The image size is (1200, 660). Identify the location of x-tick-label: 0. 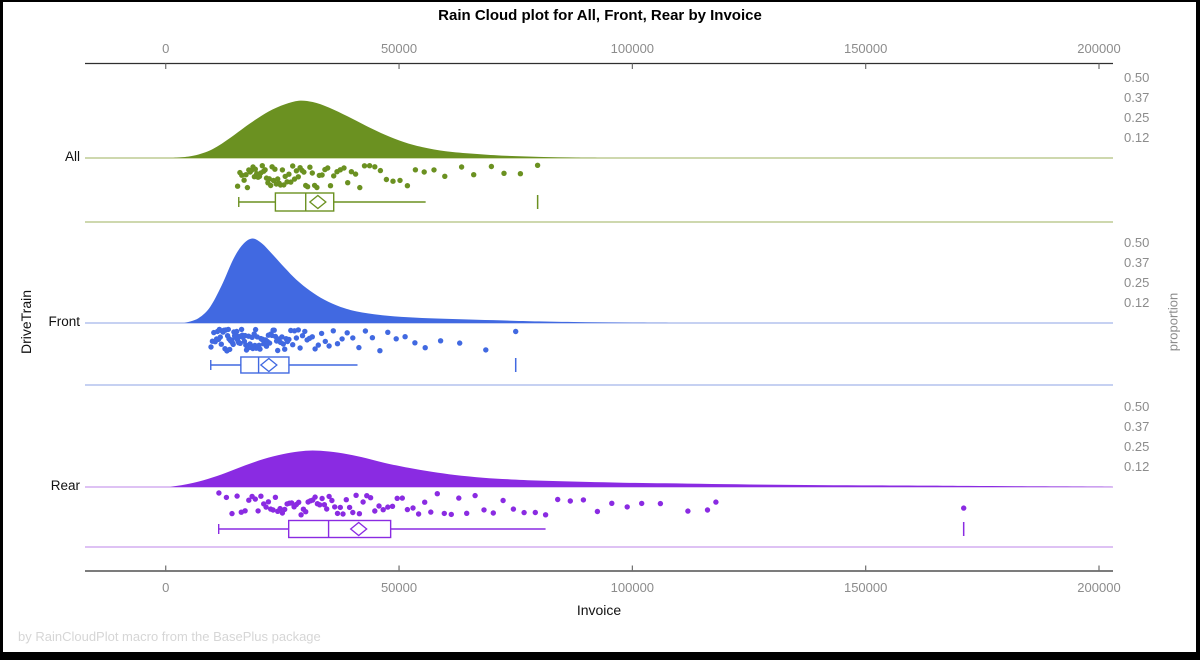
(166, 587).